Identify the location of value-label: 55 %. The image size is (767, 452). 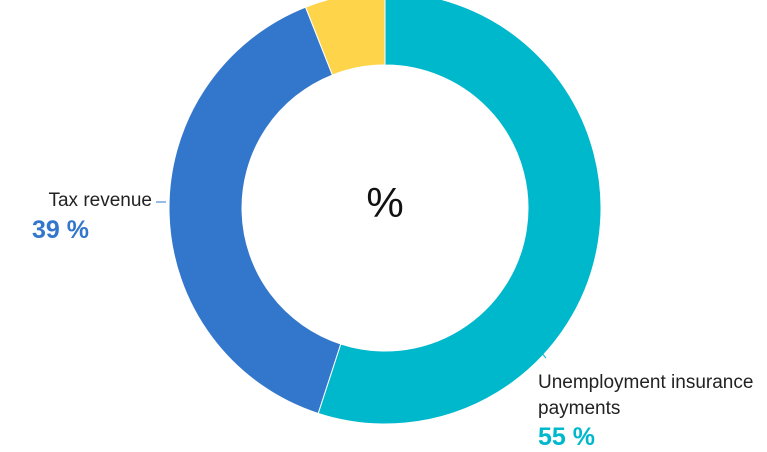
(566, 437).